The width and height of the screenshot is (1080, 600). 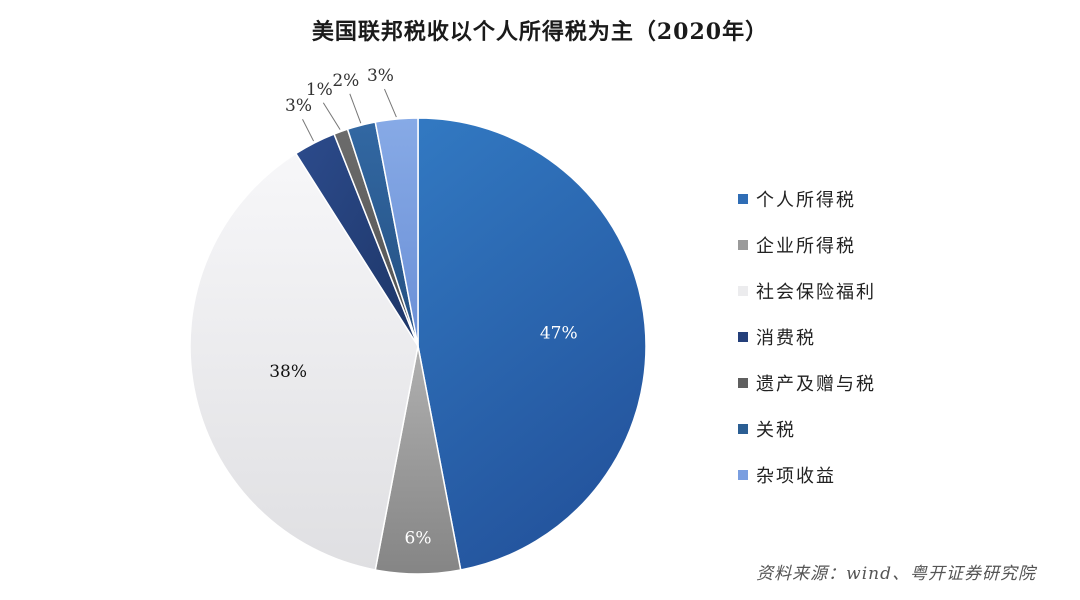 What do you see at coordinates (319, 90) in the screenshot?
I see `slice-label: 1%` at bounding box center [319, 90].